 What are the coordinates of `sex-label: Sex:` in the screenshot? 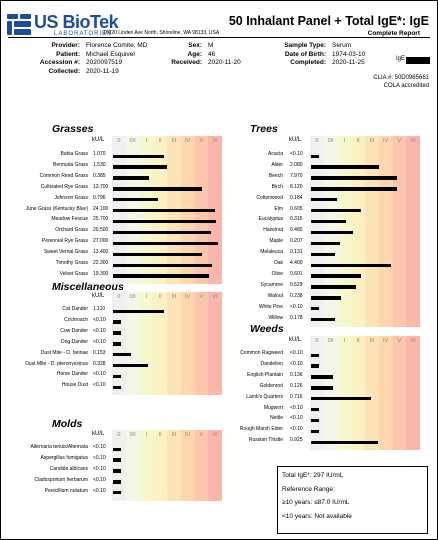 It's located at (195, 45).